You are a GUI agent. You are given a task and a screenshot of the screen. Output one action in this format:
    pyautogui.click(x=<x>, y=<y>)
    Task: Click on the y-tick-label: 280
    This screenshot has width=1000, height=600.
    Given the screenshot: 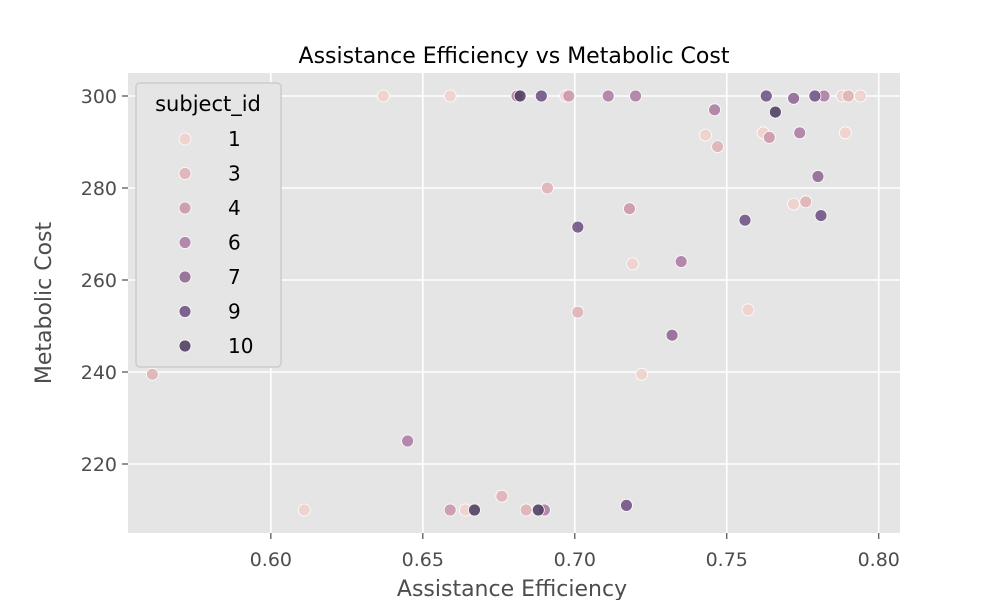 What is the action you would take?
    pyautogui.click(x=99, y=189)
    